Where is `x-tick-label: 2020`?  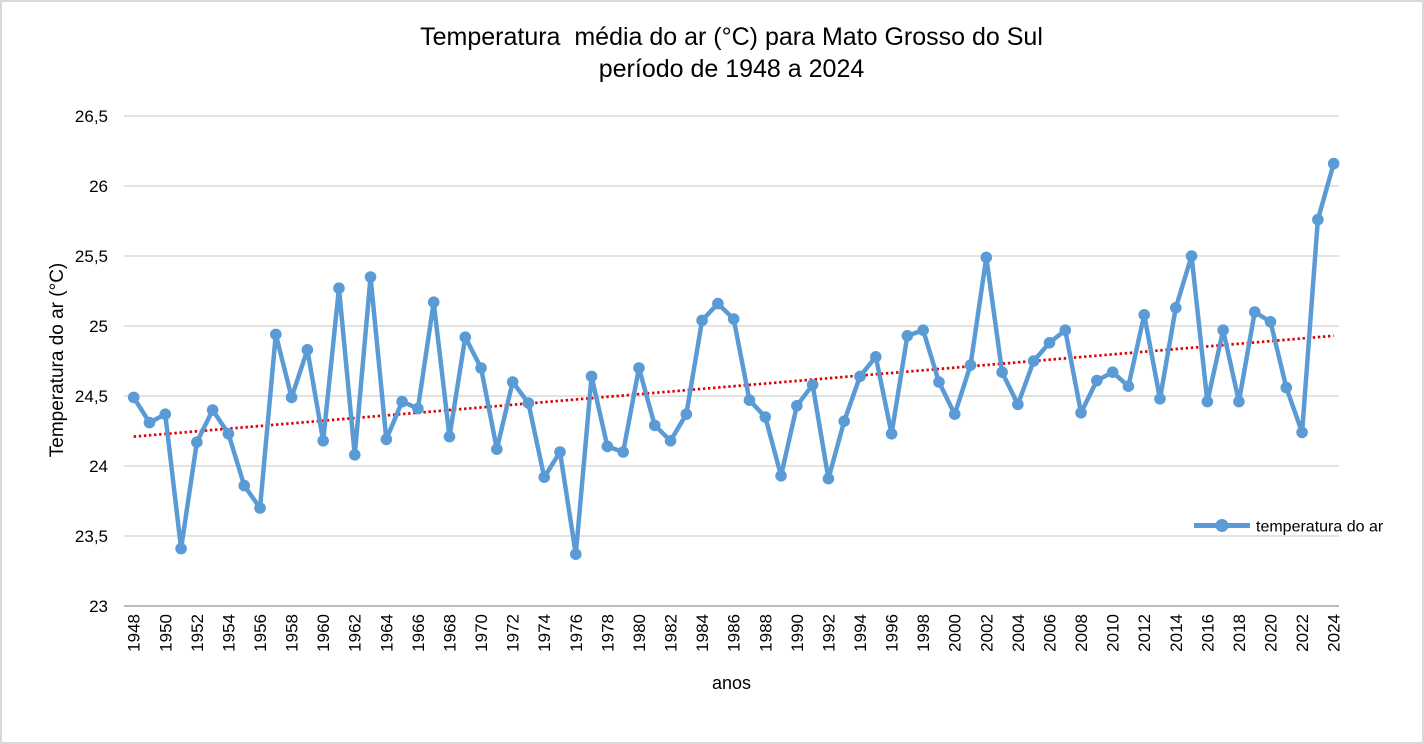 x-tick-label: 2020 is located at coordinates (1271, 633).